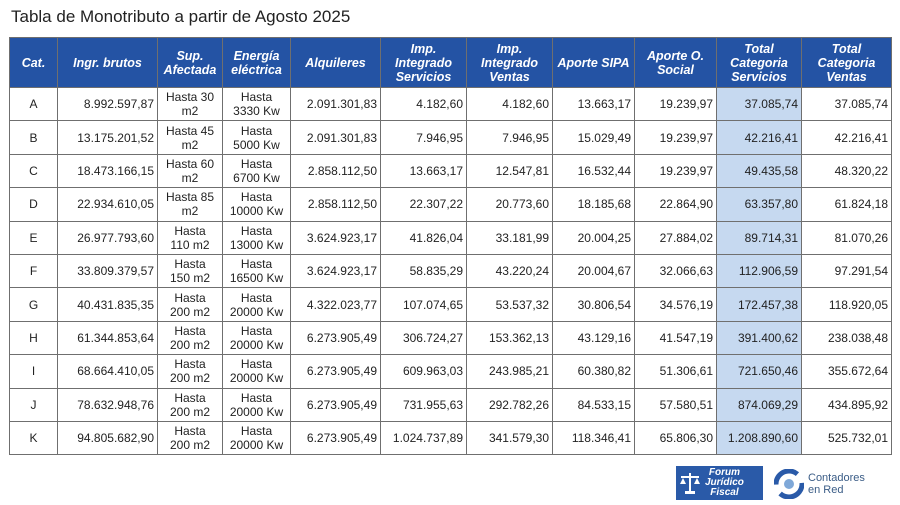 Image resolution: width=900 pixels, height=505 pixels. I want to click on table-cell: 51.306,61, so click(675, 371).